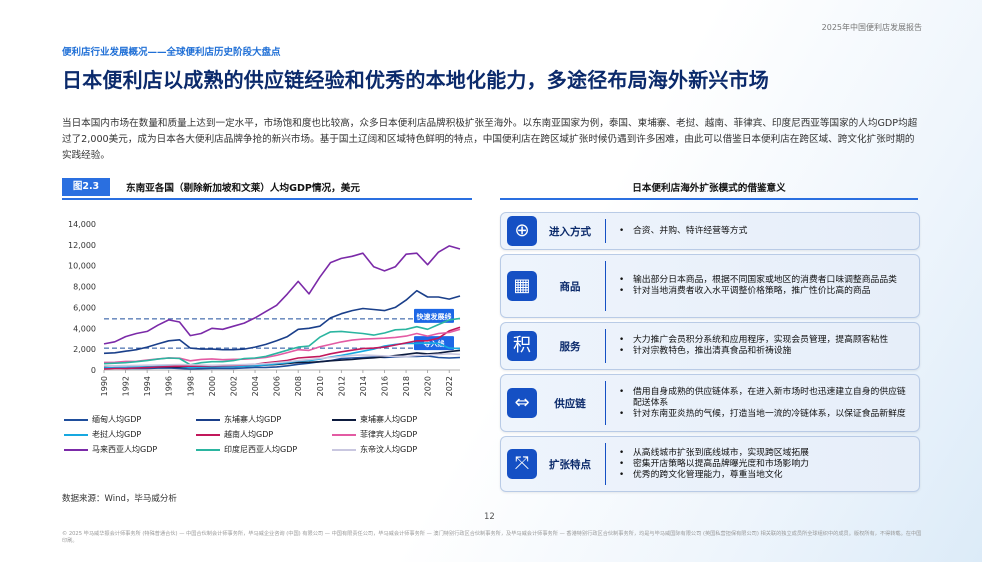 The height and width of the screenshot is (562, 982). Describe the element at coordinates (765, 340) in the screenshot. I see `card-bullet: 大力推广会员积分系统和应用程序，实现会员管理，提高顾客粘性` at that location.